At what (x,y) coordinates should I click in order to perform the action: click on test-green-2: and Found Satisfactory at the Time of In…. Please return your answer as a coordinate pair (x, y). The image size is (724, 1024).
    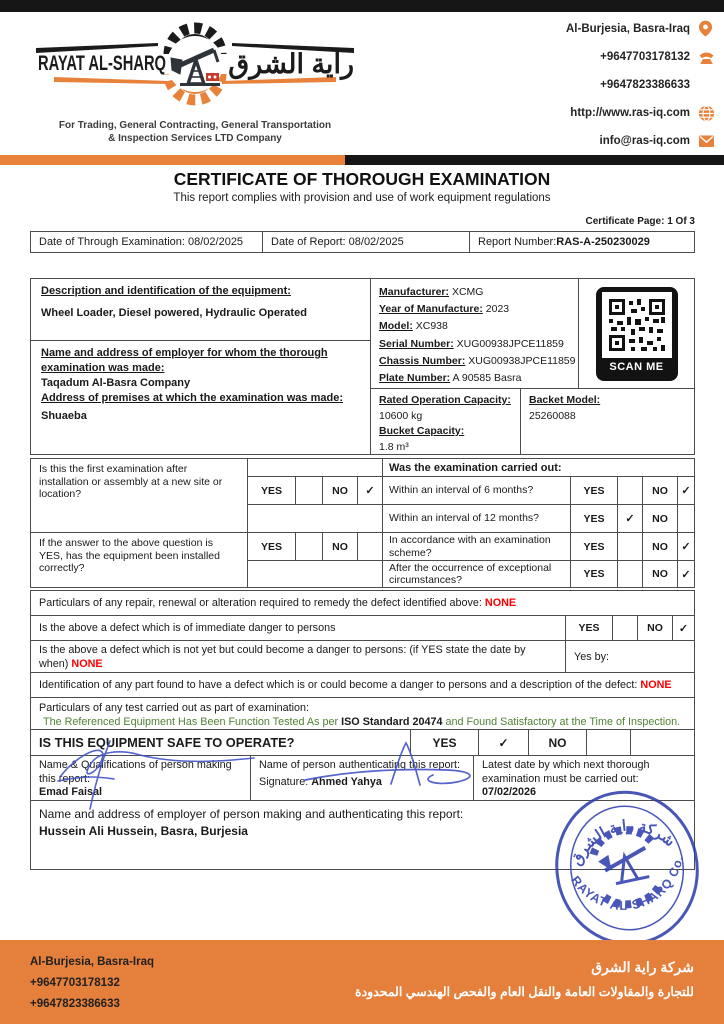
    Looking at the image, I should click on (561, 722).